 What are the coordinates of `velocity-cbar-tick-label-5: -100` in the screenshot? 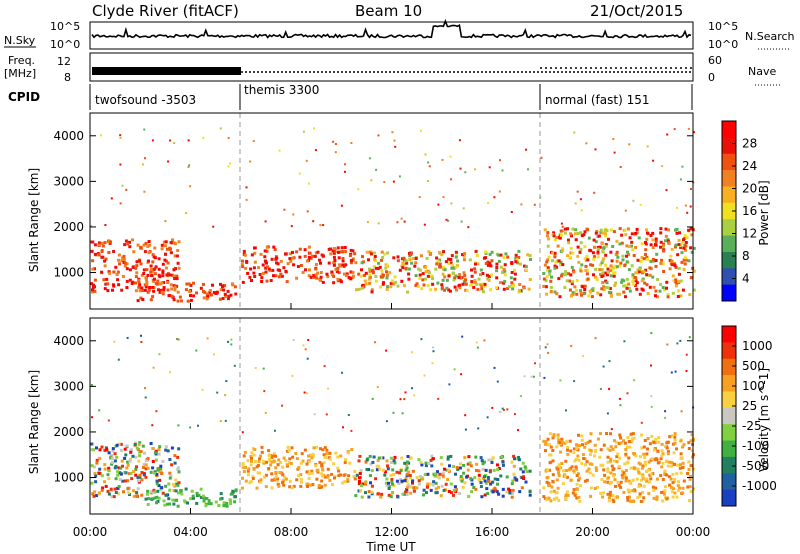 It's located at (755, 446).